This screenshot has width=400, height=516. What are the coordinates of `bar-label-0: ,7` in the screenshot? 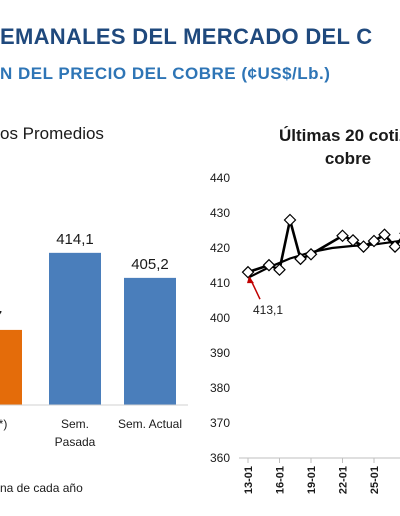 It's located at (1, 316).